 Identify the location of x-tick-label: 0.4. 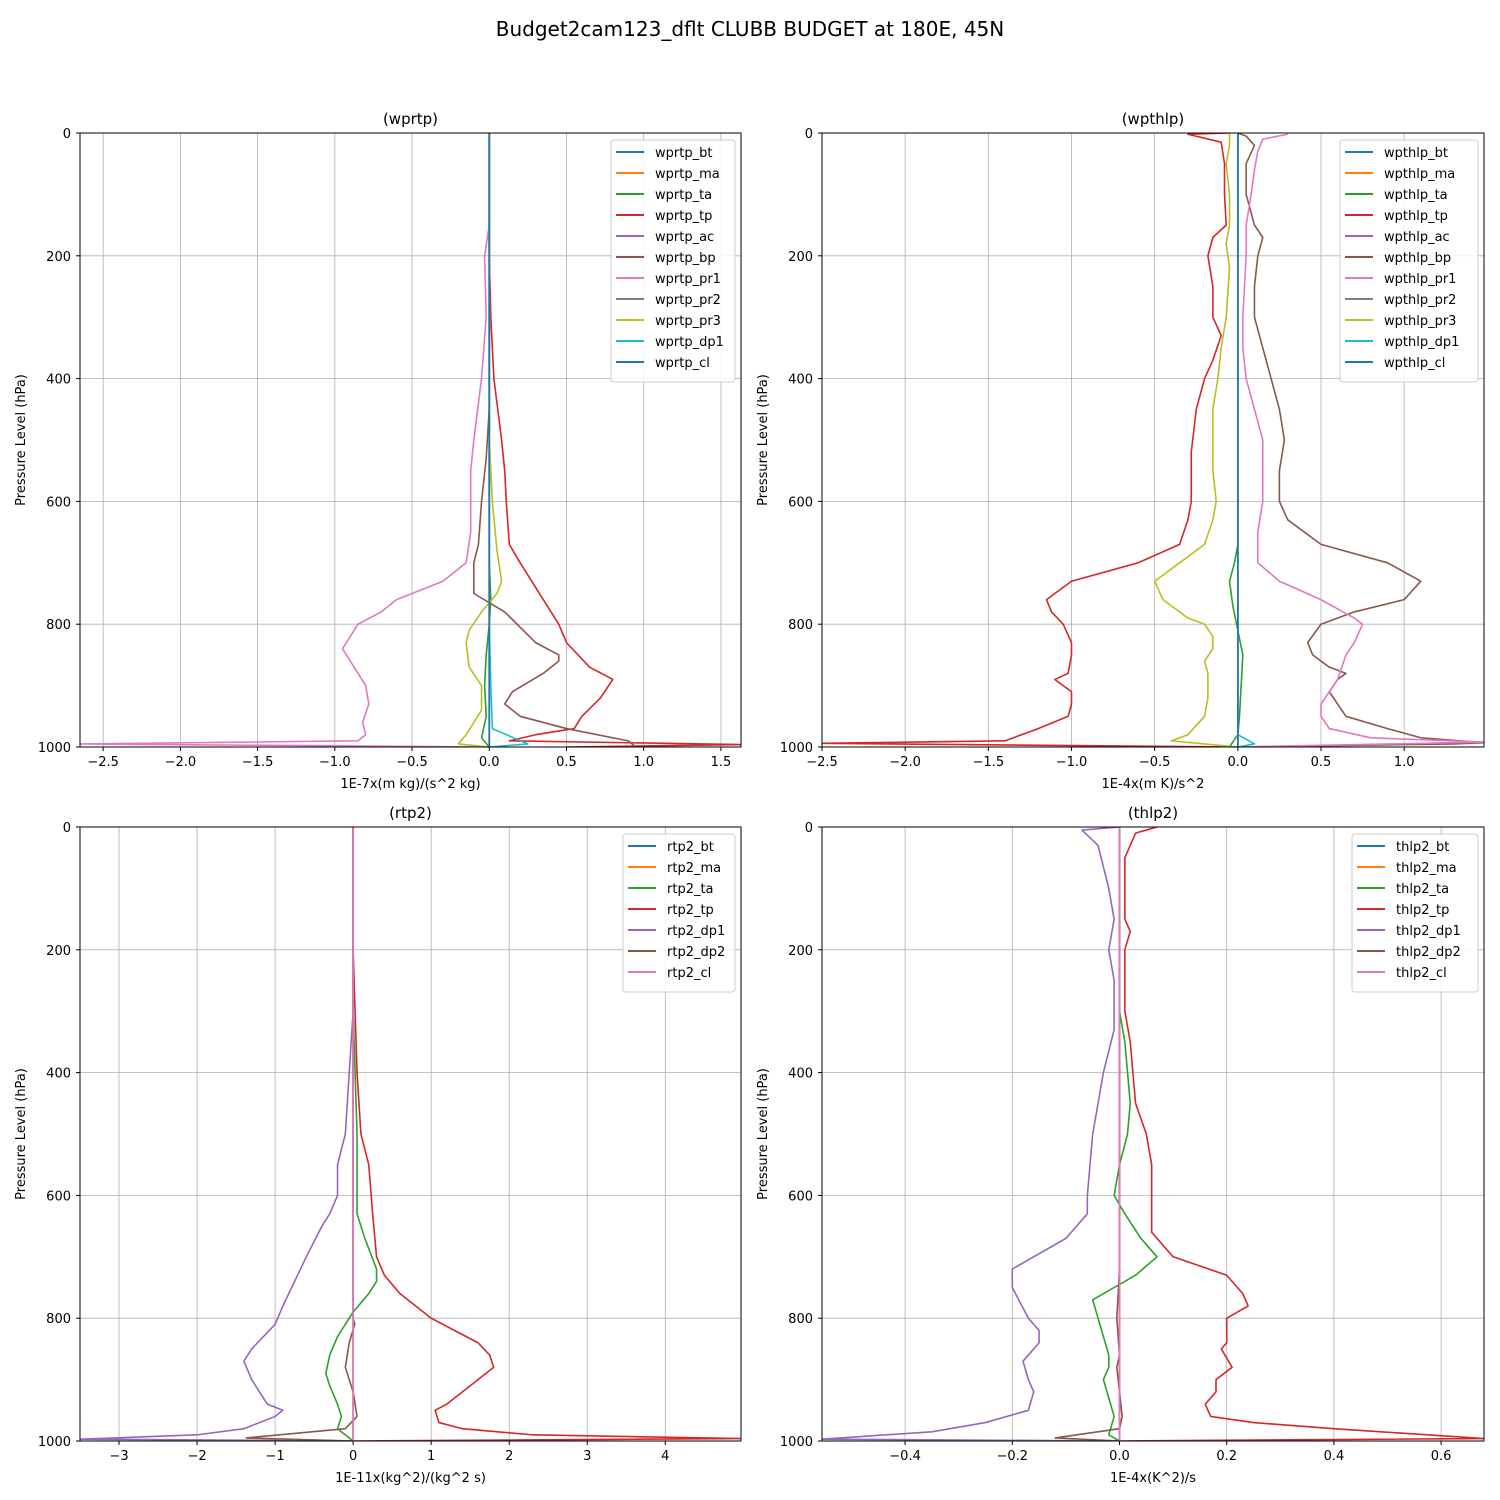
(1334, 1456).